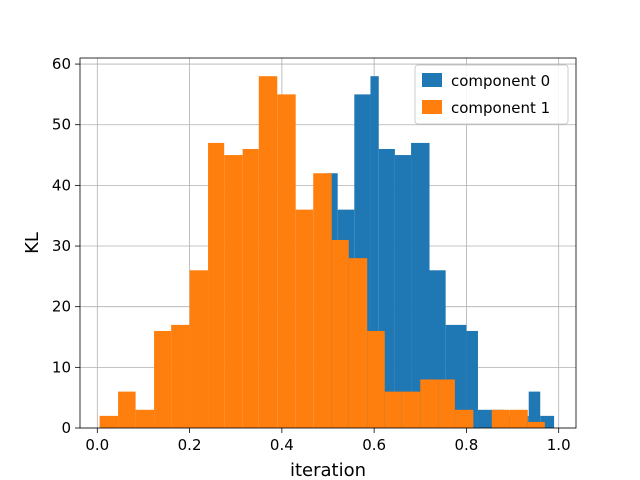 The width and height of the screenshot is (640, 480). Describe the element at coordinates (61, 125) in the screenshot. I see `y-tick-label-5: 50` at that location.